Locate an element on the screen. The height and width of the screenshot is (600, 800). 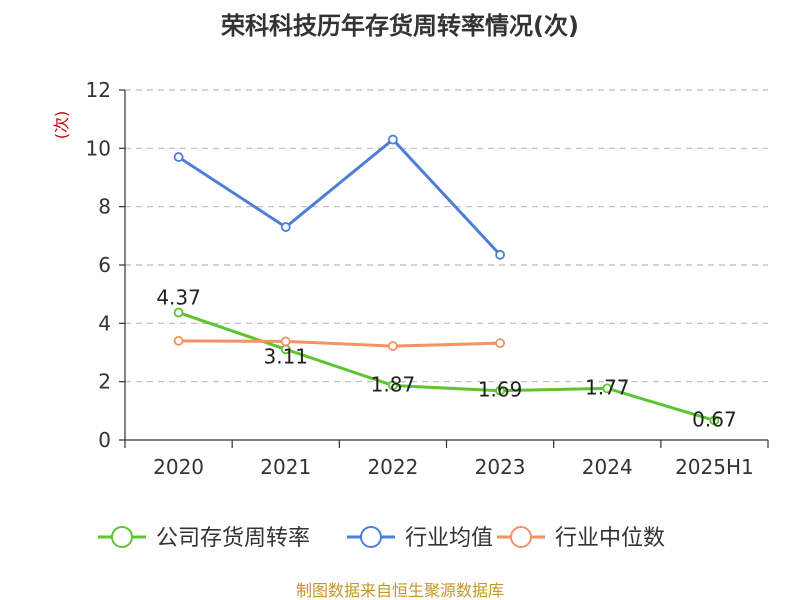
legend-label: 公司存货周转率 is located at coordinates (233, 538).